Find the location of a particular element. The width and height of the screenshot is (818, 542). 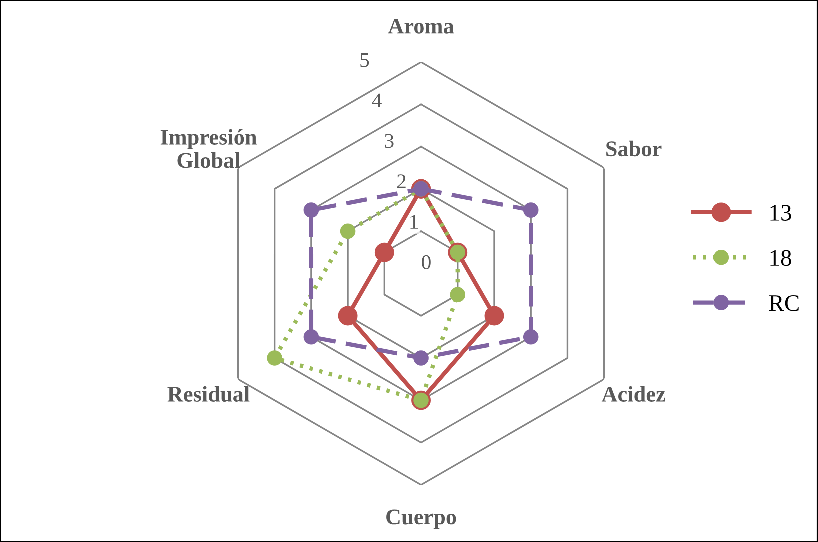

y-tick-label: 2 is located at coordinates (401, 181).